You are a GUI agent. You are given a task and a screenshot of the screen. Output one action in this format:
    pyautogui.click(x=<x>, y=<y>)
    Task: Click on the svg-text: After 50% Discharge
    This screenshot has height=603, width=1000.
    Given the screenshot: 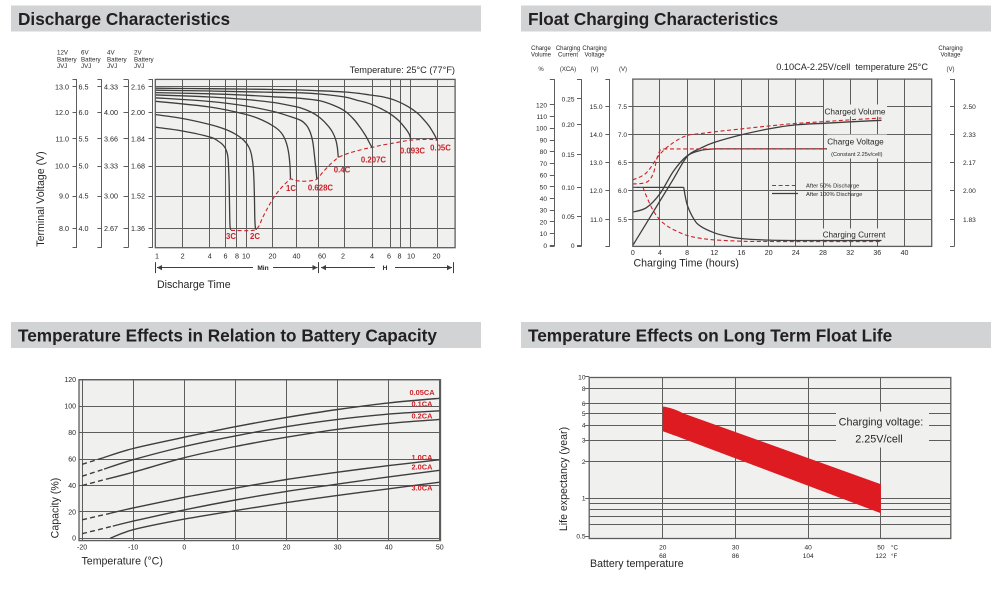 What is the action you would take?
    pyautogui.click(x=832, y=187)
    